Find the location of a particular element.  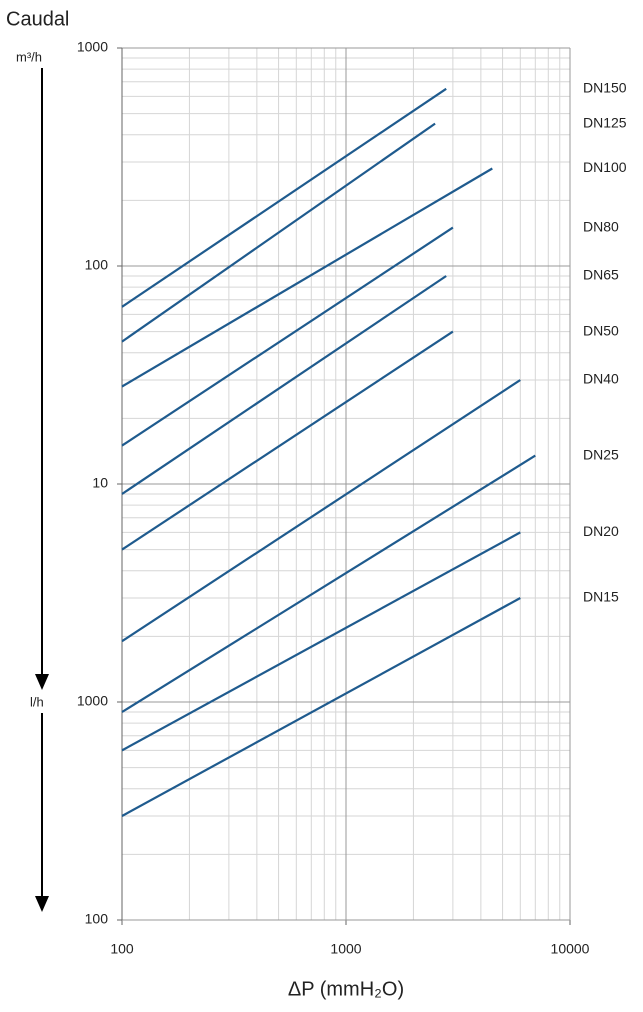

y-unit-bottom: l/h is located at coordinates (37, 701).